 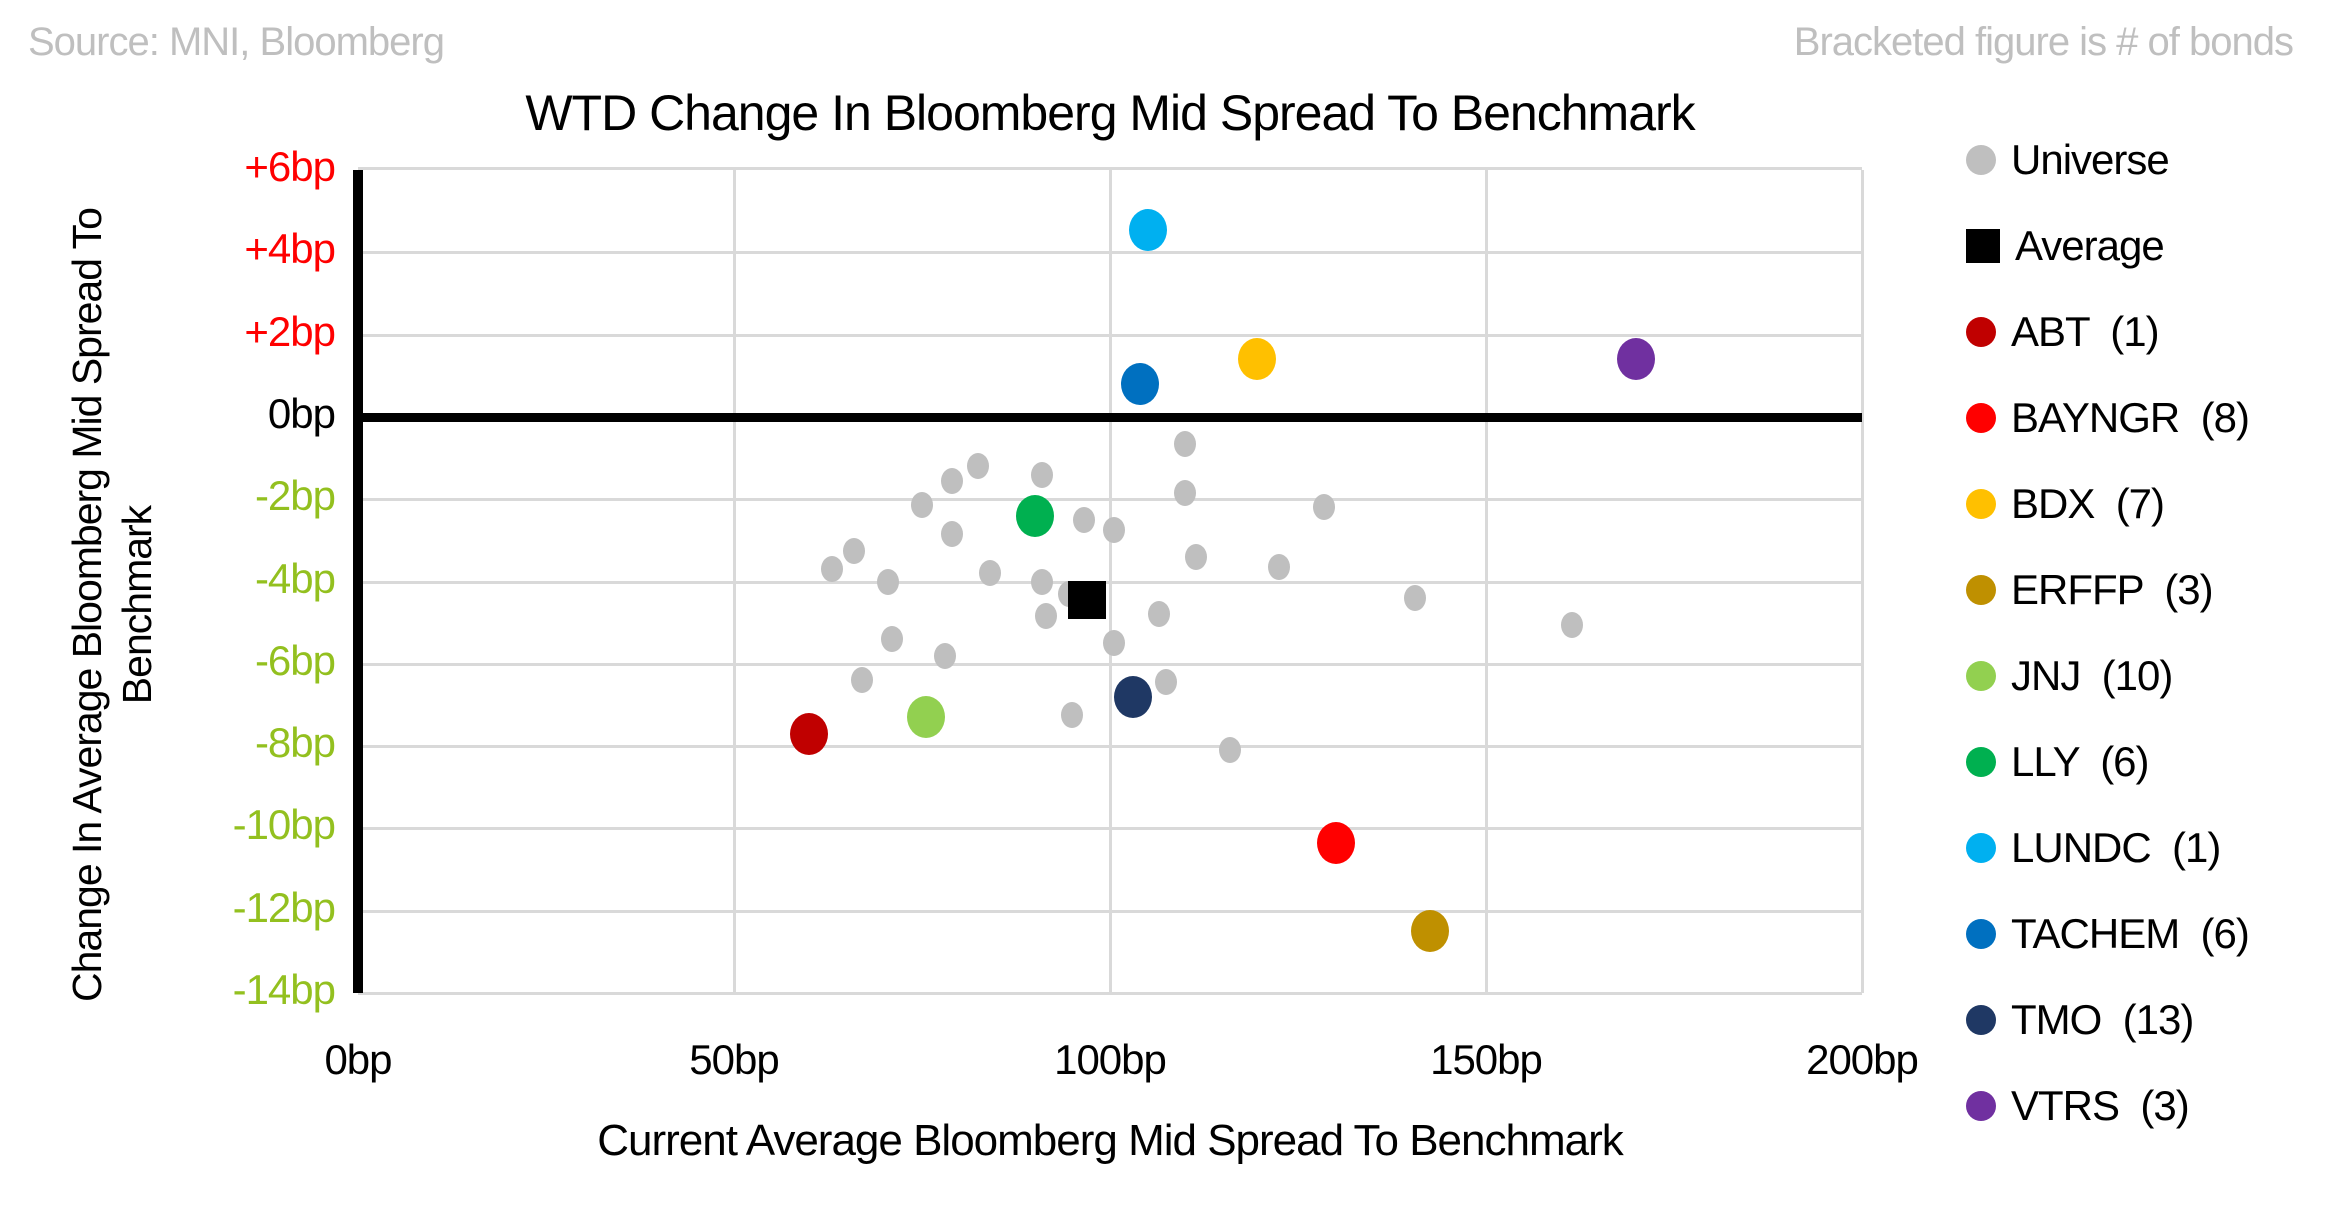 What do you see at coordinates (2085, 331) in the screenshot?
I see `legend-label-abt: ABT (1)` at bounding box center [2085, 331].